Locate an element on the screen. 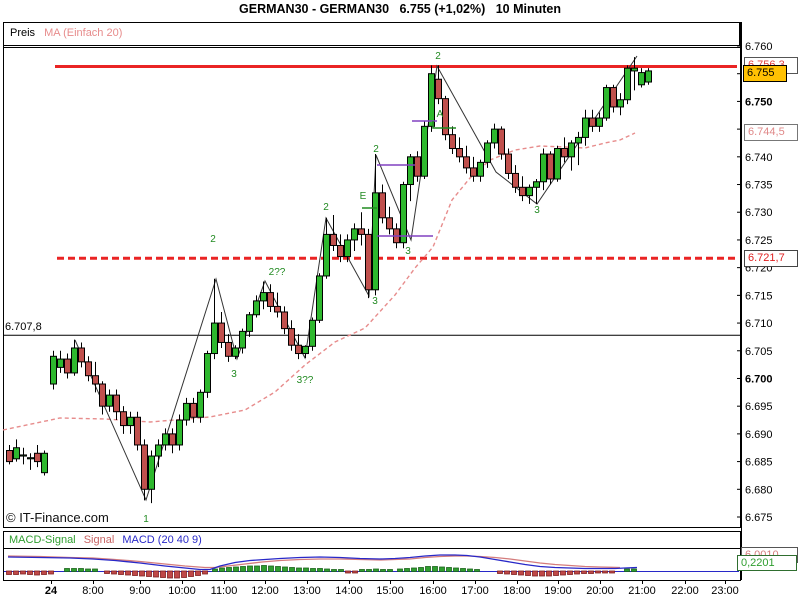  macd-line-legend-label: MACD (20 40 9) is located at coordinates (162, 540).